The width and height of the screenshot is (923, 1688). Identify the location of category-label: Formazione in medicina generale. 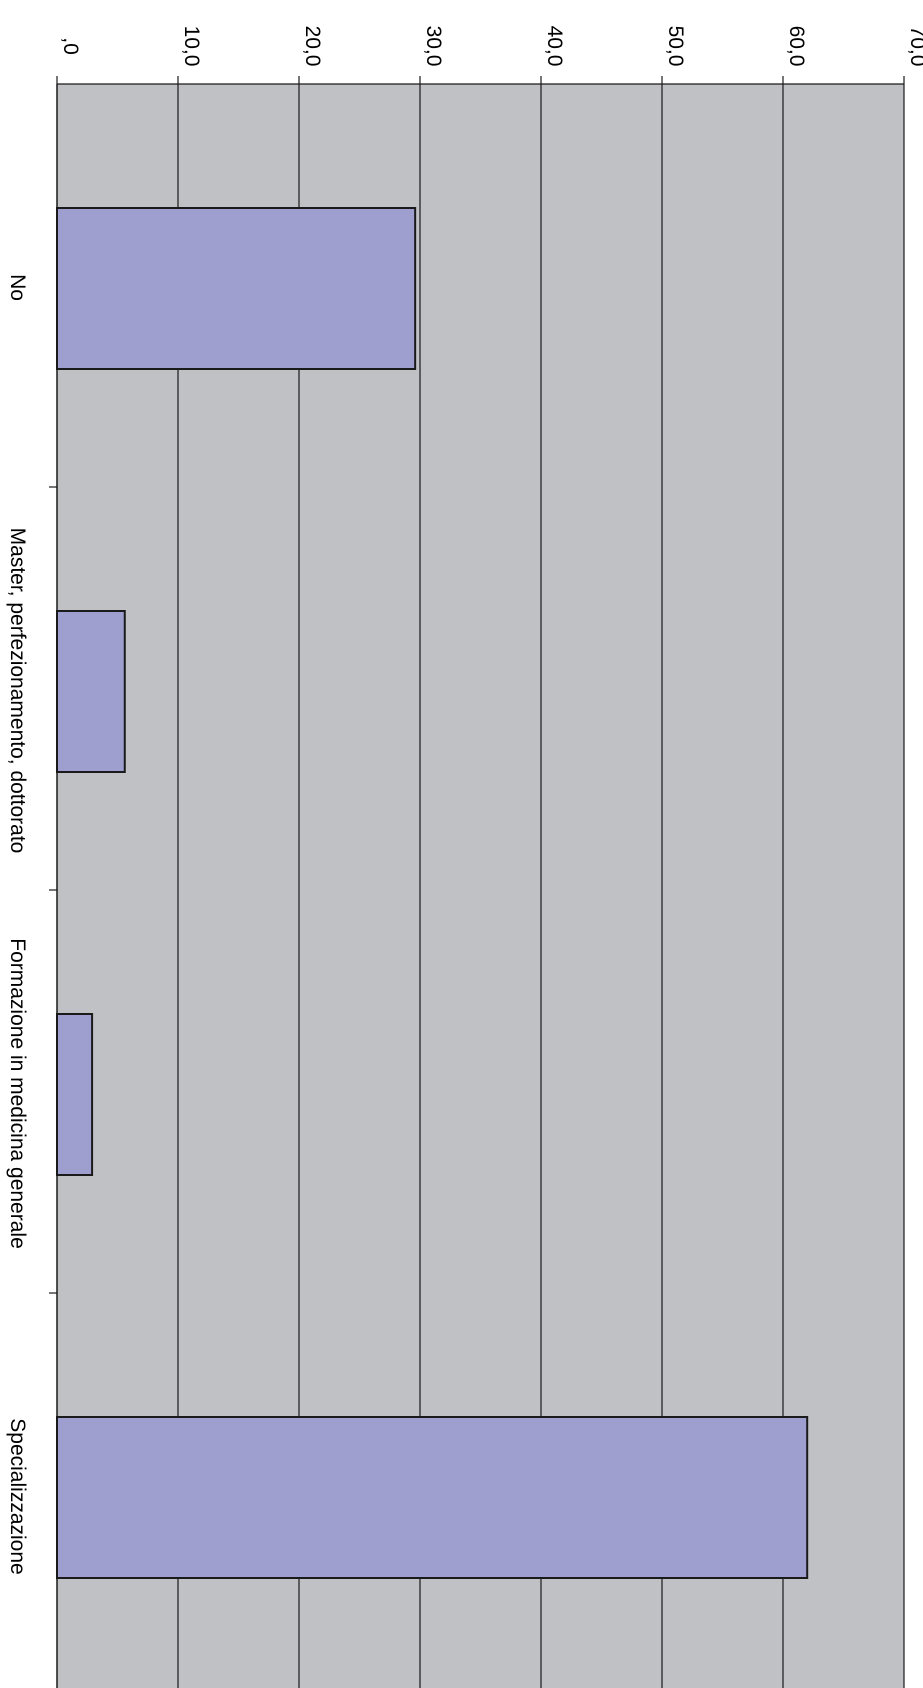
(17, 1093).